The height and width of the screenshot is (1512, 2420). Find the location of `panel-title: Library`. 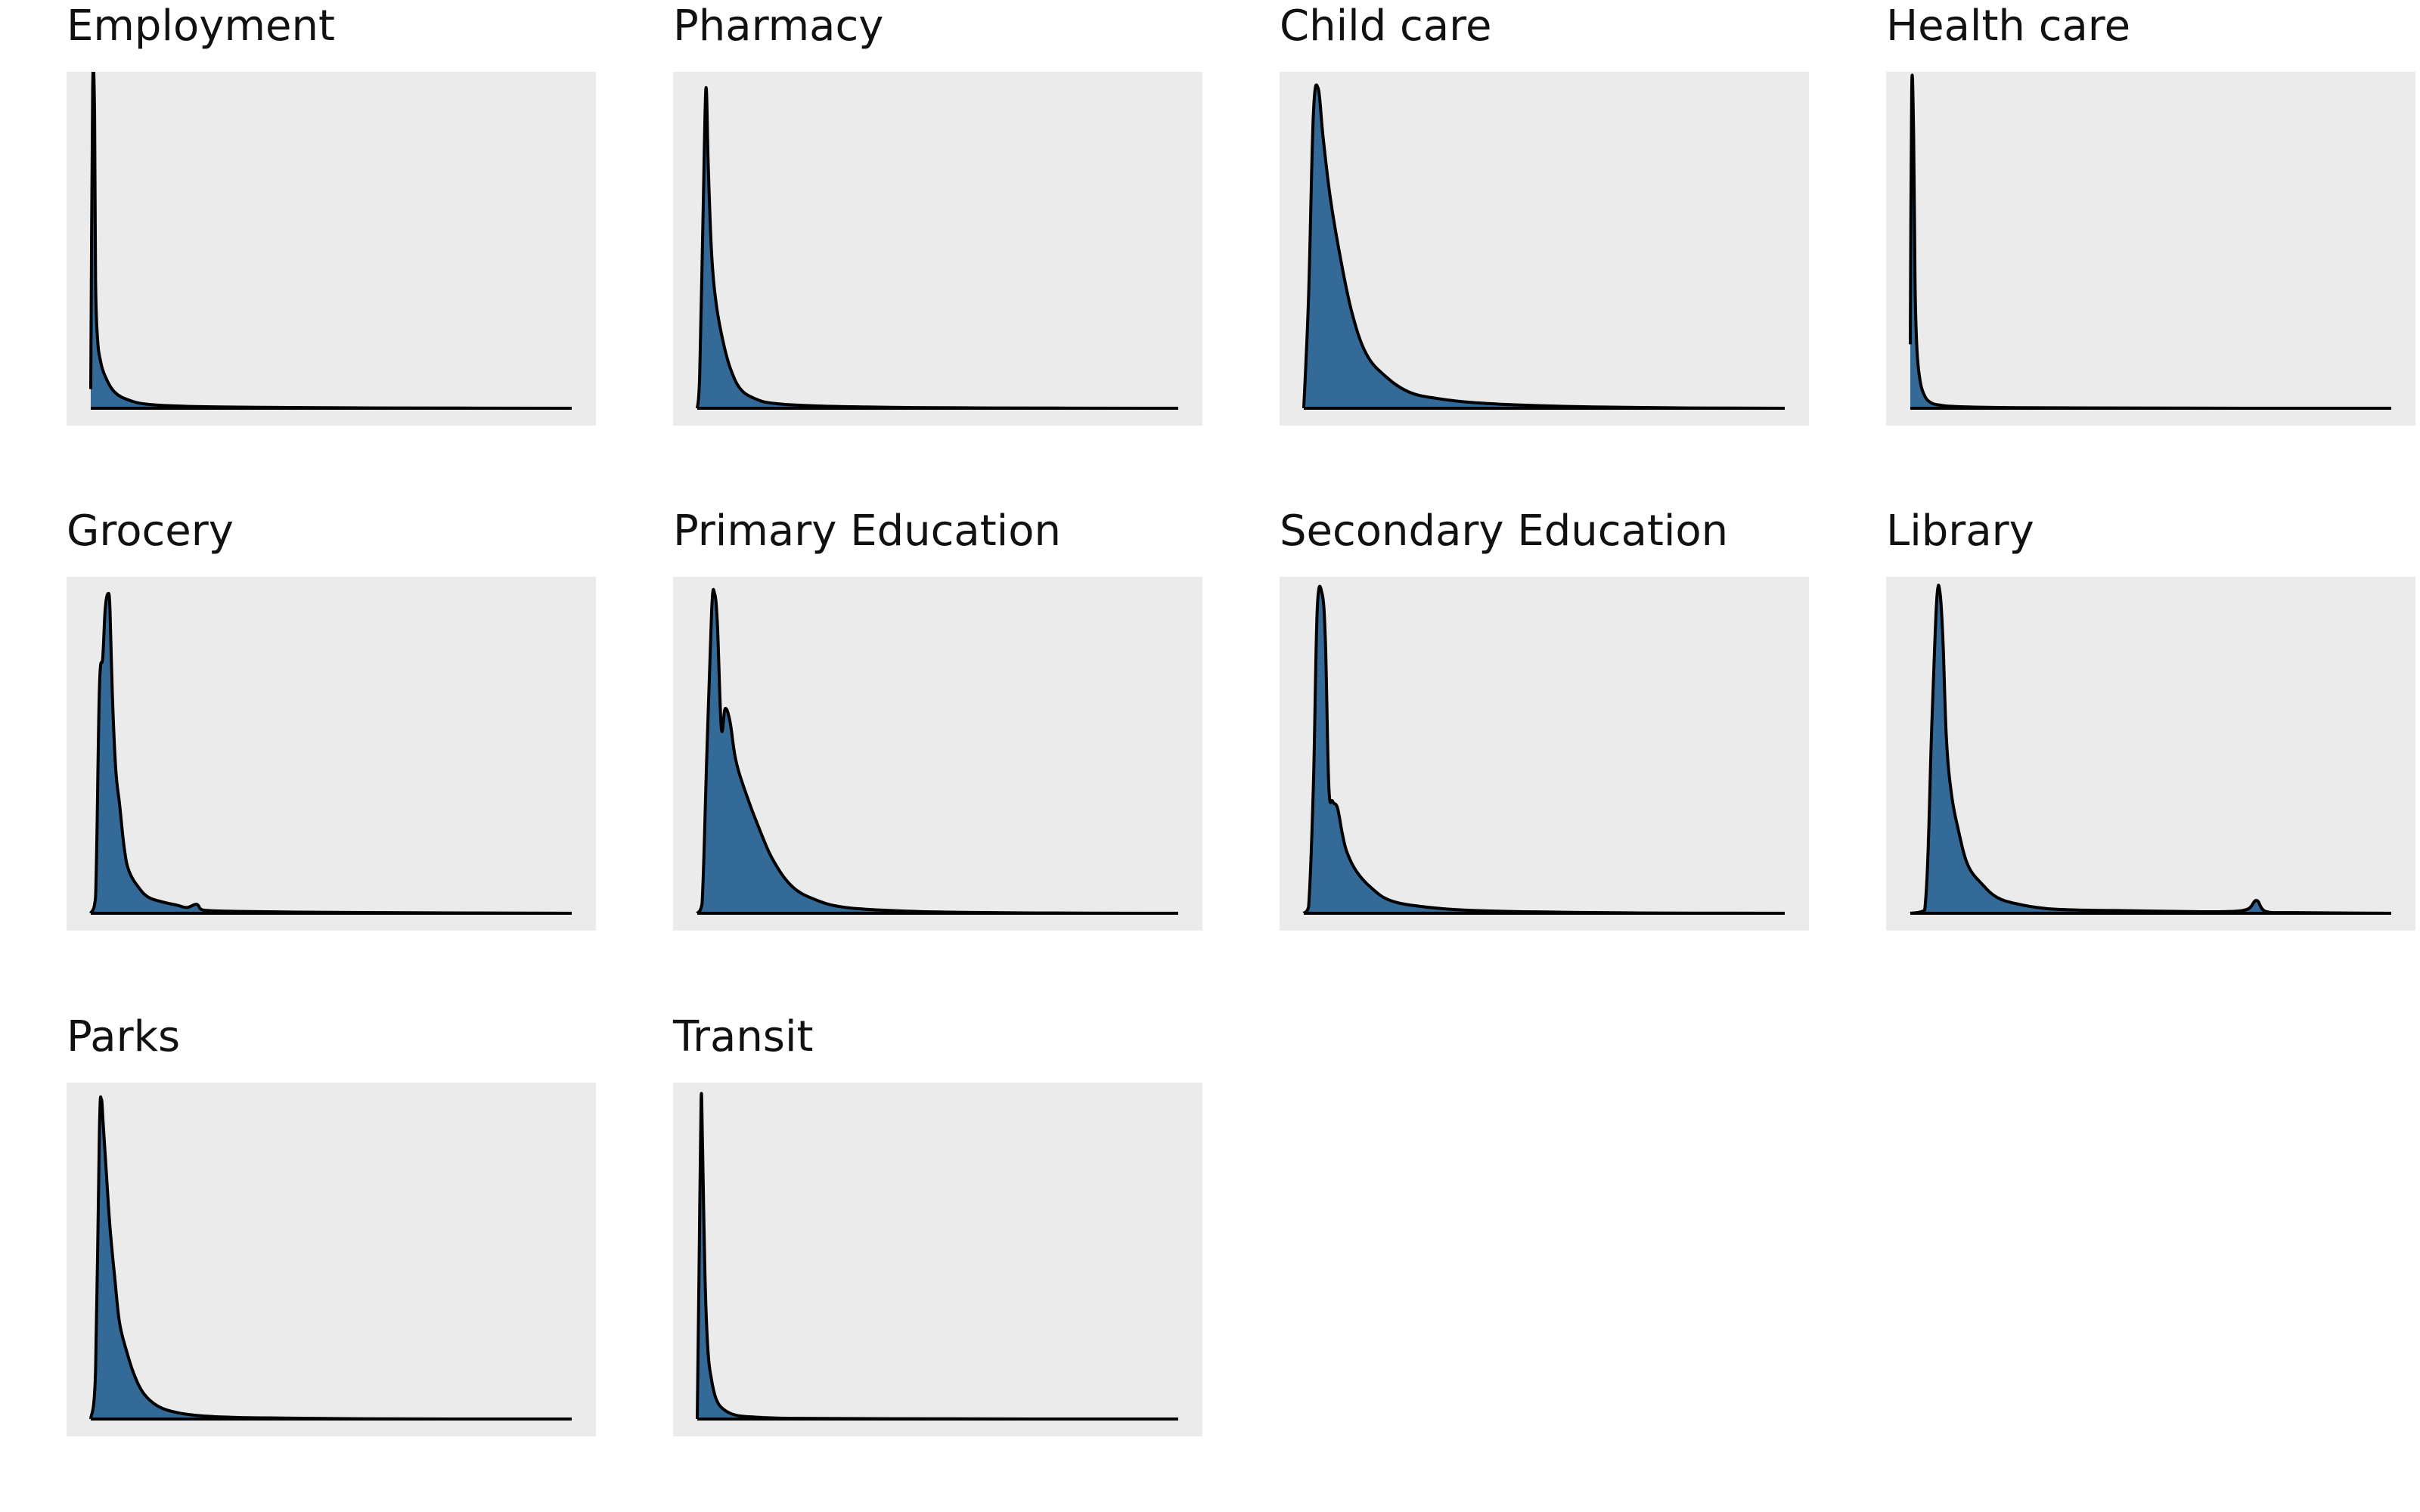

panel-title: Library is located at coordinates (1960, 531).